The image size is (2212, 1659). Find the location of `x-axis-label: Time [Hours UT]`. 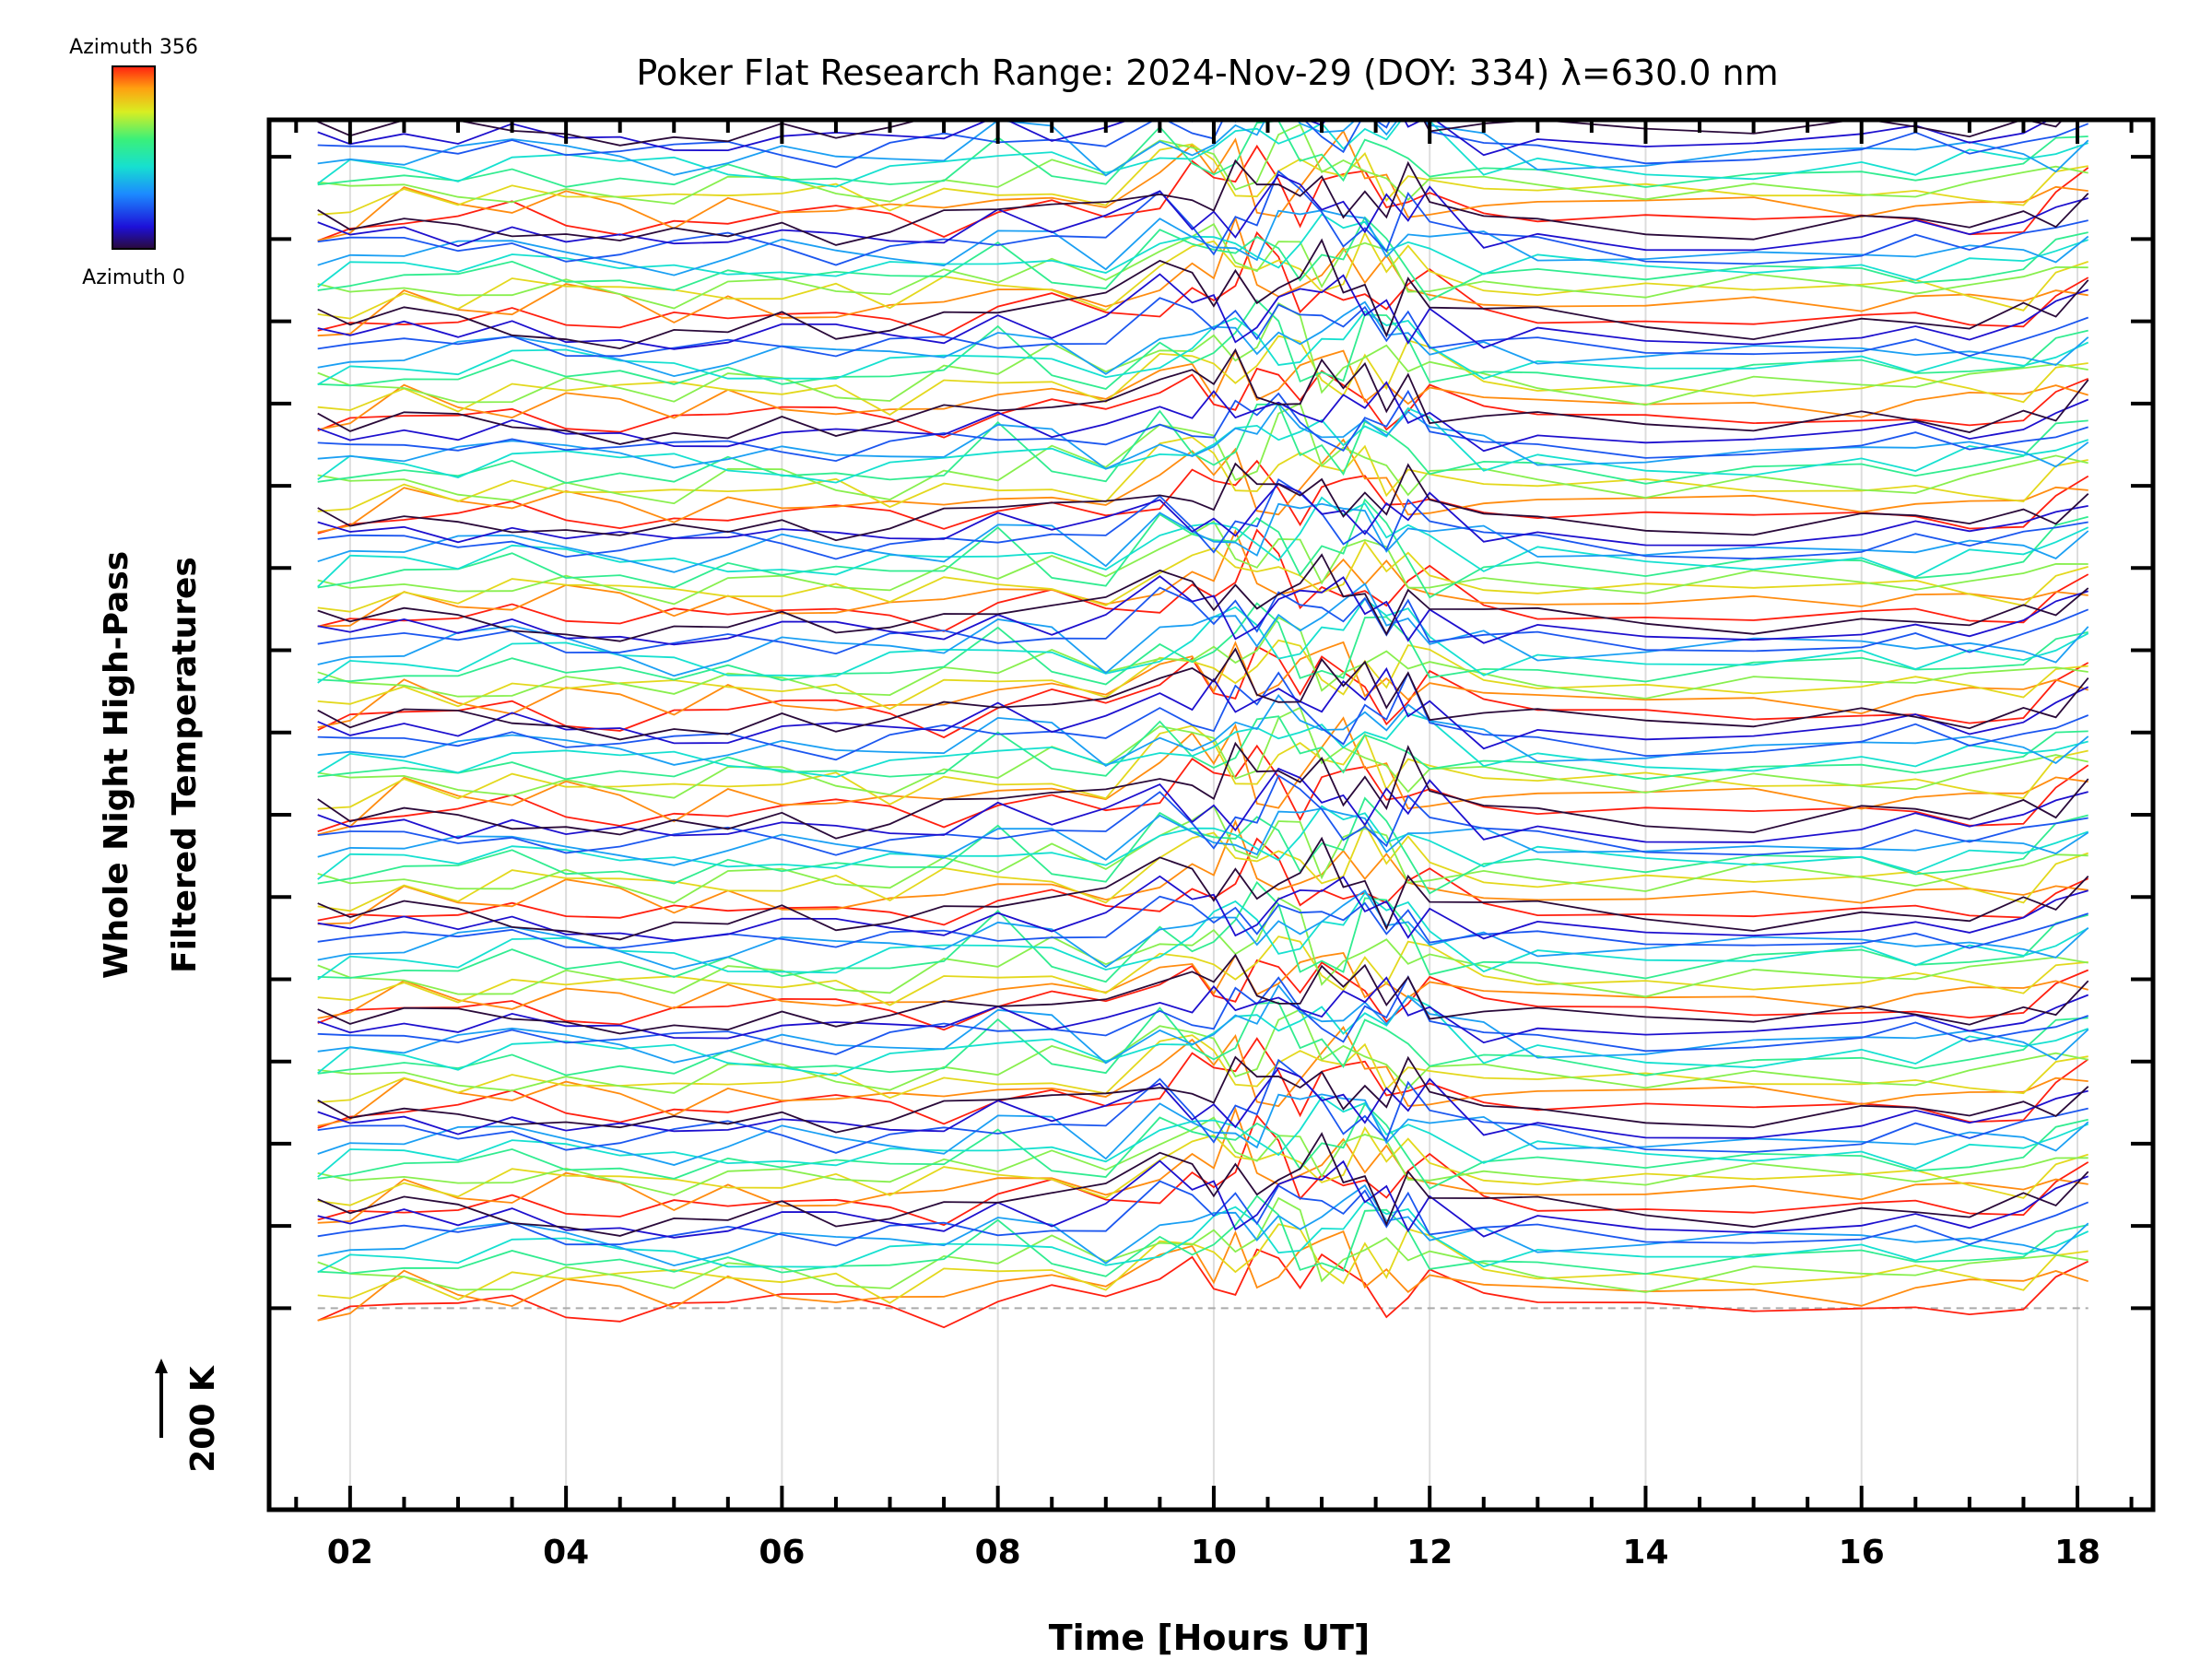

x-axis-label: Time [Hours UT] is located at coordinates (1210, 1638).